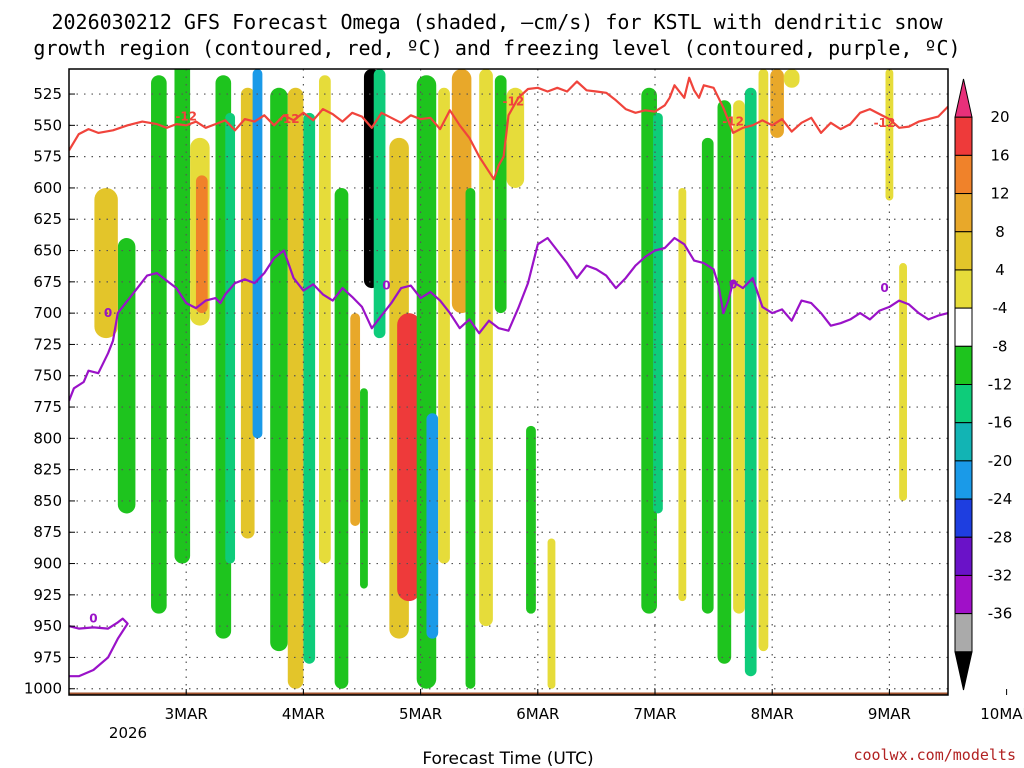  What do you see at coordinates (186, 714) in the screenshot?
I see `x-tick-label: 3MAR` at bounding box center [186, 714].